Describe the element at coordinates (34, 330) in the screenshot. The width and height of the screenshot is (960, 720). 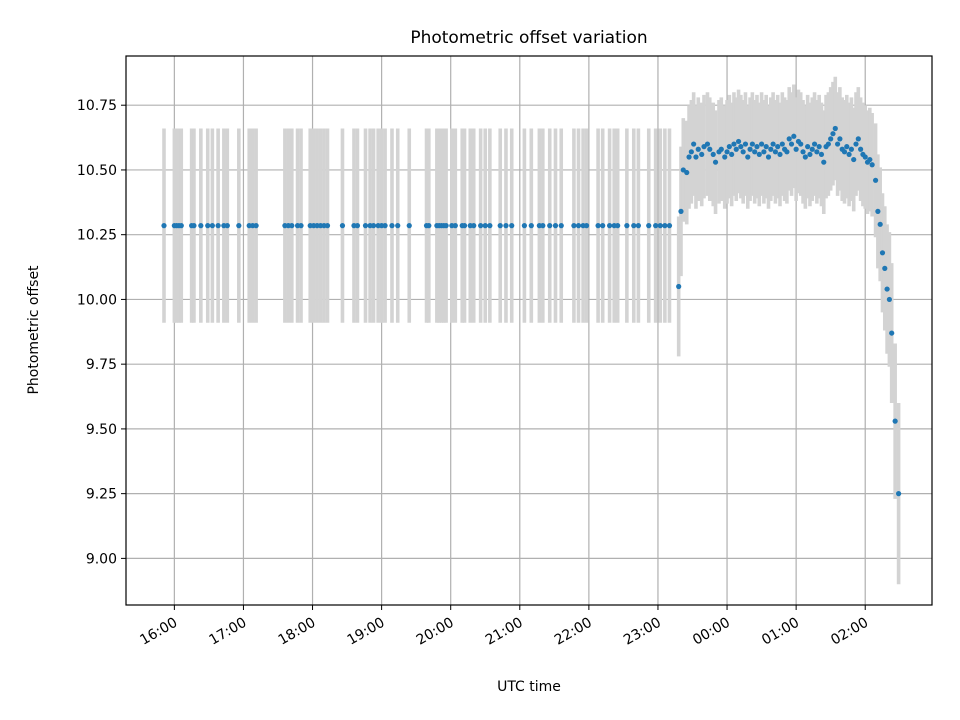
I see `y-axis-label: Photometric offset` at that location.